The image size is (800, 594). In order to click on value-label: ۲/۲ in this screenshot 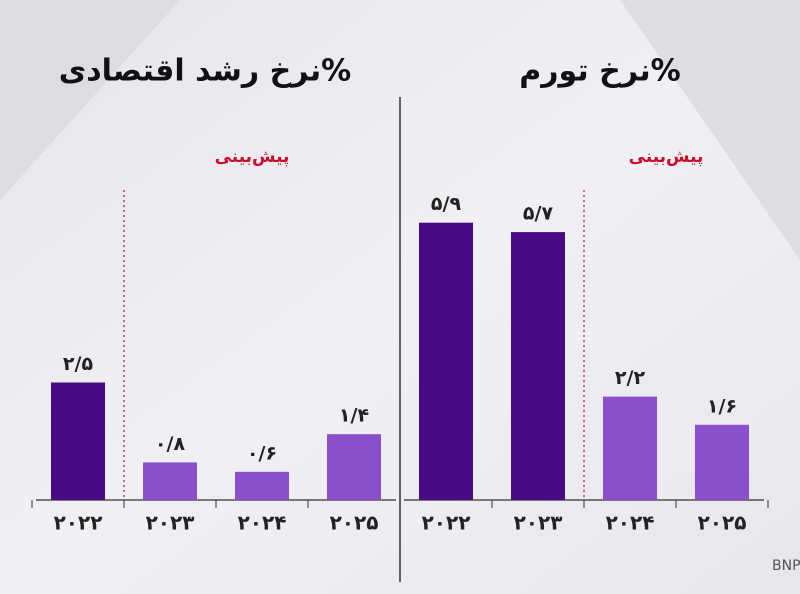, I will do `click(630, 378)`.